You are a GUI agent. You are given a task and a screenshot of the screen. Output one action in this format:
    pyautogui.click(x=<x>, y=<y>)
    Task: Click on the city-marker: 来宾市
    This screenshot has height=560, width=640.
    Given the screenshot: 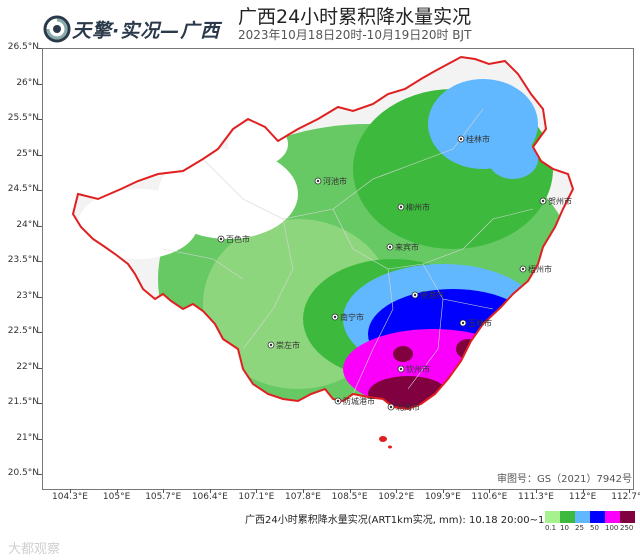 What is the action you would take?
    pyautogui.click(x=402, y=247)
    